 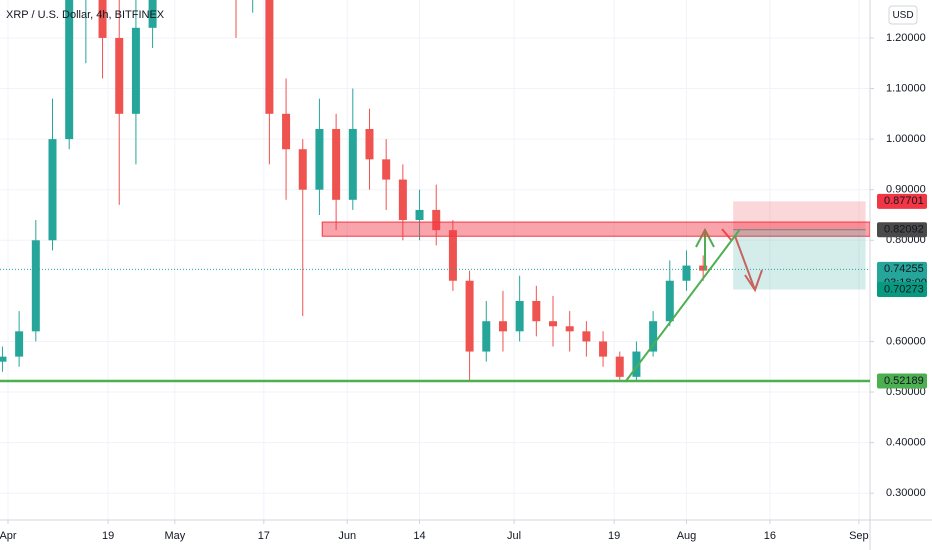 I want to click on currency-button, so click(x=903, y=15).